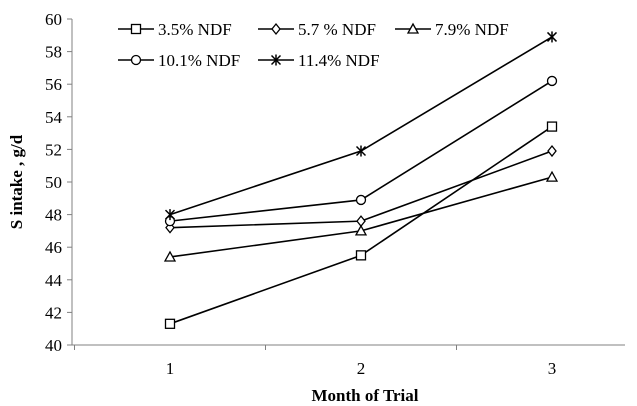 This screenshot has height=406, width=637. Describe the element at coordinates (16, 181) in the screenshot. I see `y-axis-title: S intake , g/d` at that location.